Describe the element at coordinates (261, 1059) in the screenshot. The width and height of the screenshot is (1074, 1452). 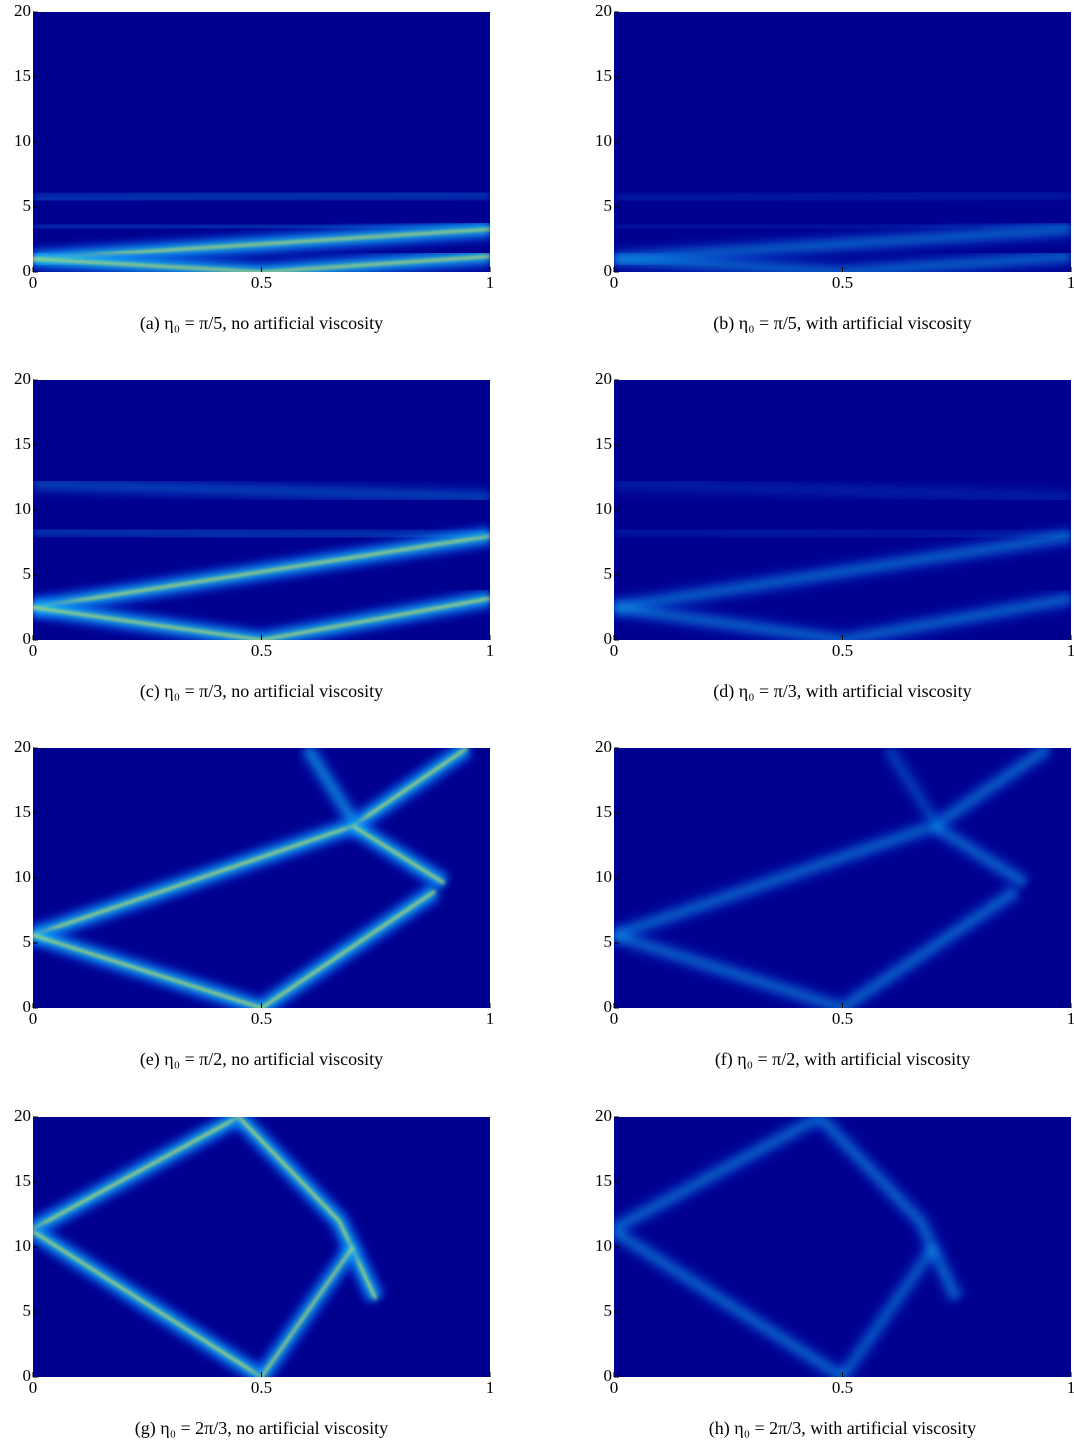
I see `caption: (e) η₀ = π/2, no artificial viscosity` at that location.